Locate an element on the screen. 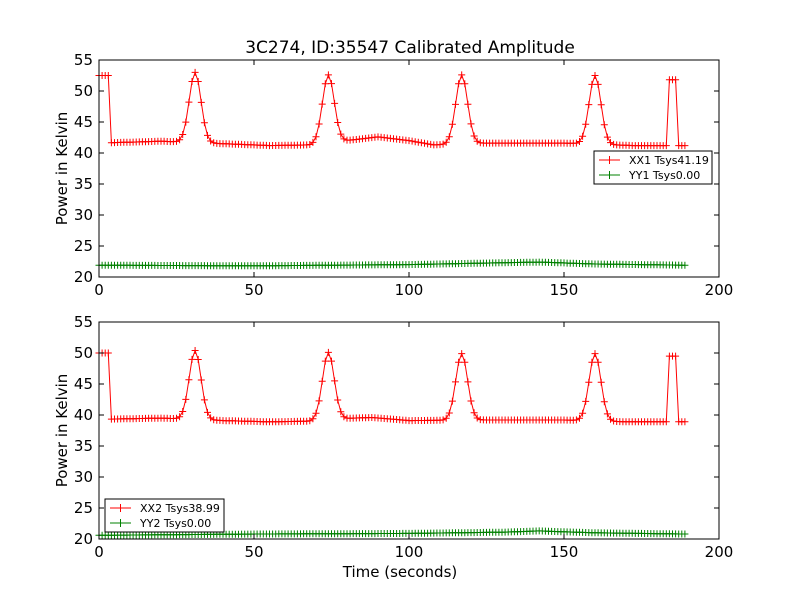 This screenshot has width=800, height=604. series-yy1 is located at coordinates (392, 264).